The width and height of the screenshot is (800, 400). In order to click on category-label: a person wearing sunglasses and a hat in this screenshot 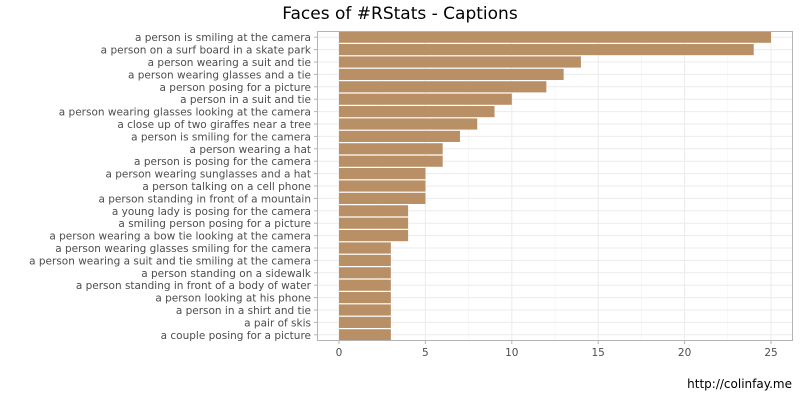, I will do `click(208, 175)`.